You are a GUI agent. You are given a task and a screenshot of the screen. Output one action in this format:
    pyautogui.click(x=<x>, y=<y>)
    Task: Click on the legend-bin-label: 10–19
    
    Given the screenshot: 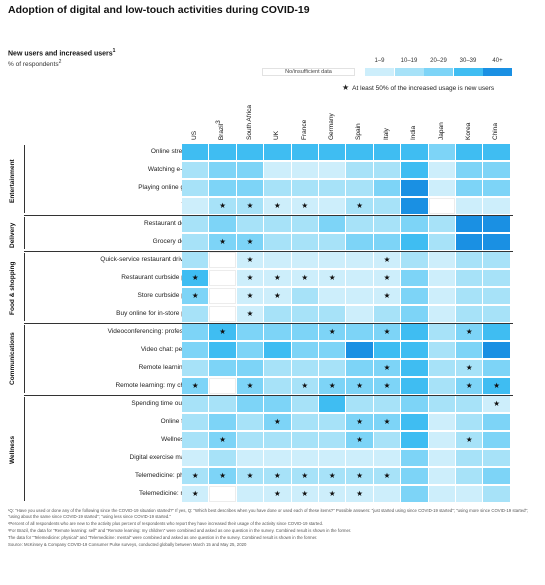 What is the action you would take?
    pyautogui.click(x=409, y=61)
    